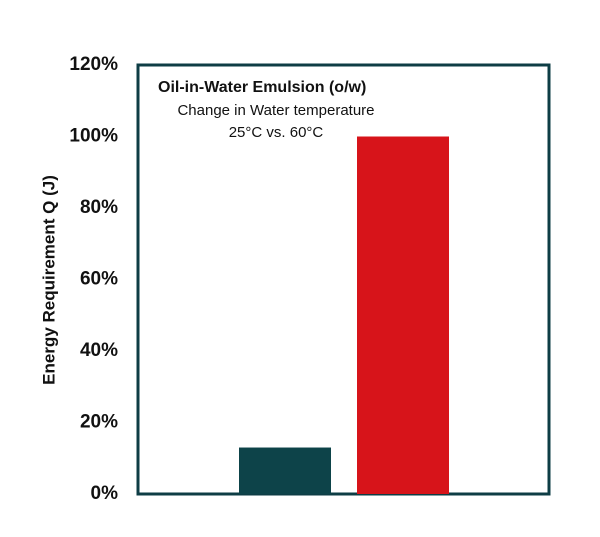 The width and height of the screenshot is (600, 537). I want to click on chart-title: Oil-in-Water Emulsion (o/w), so click(262, 87).